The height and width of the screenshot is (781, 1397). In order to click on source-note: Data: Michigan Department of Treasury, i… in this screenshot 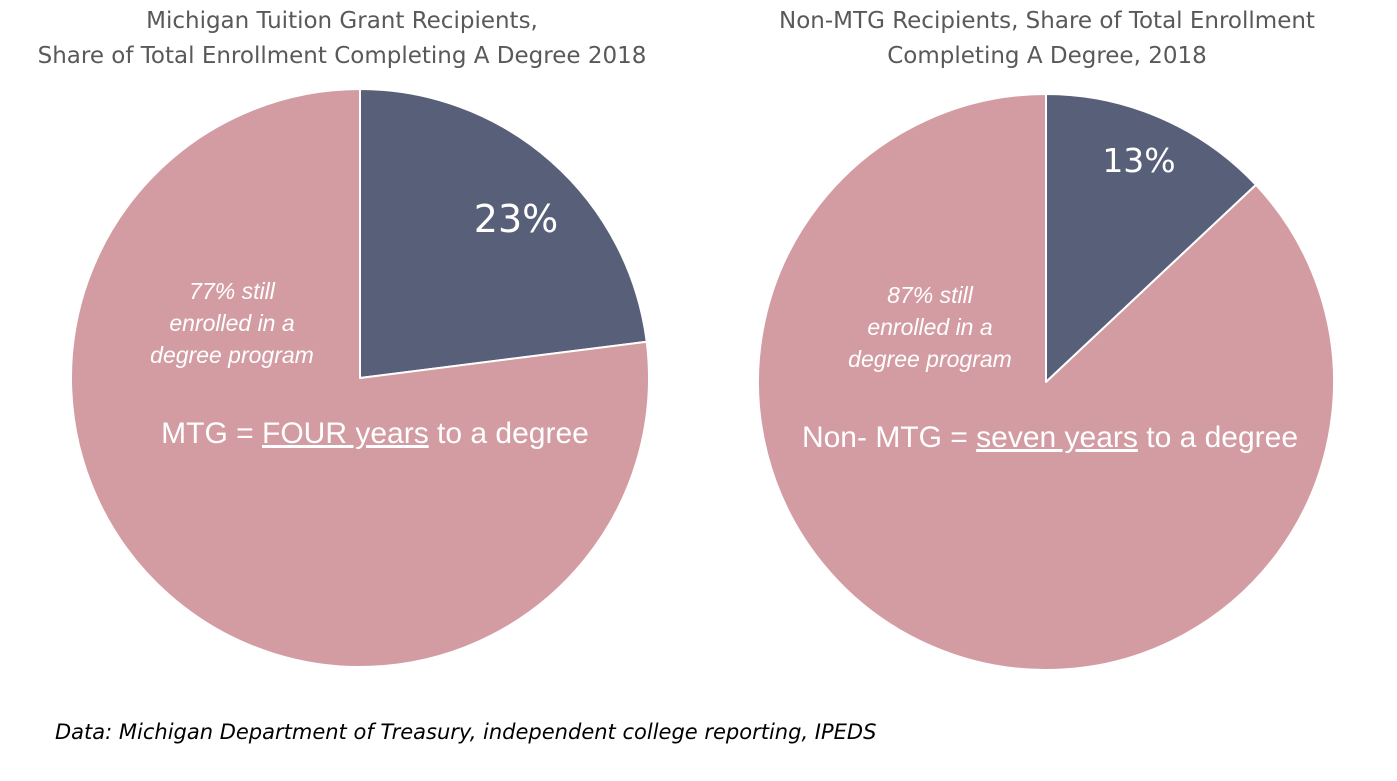, I will do `click(466, 732)`.